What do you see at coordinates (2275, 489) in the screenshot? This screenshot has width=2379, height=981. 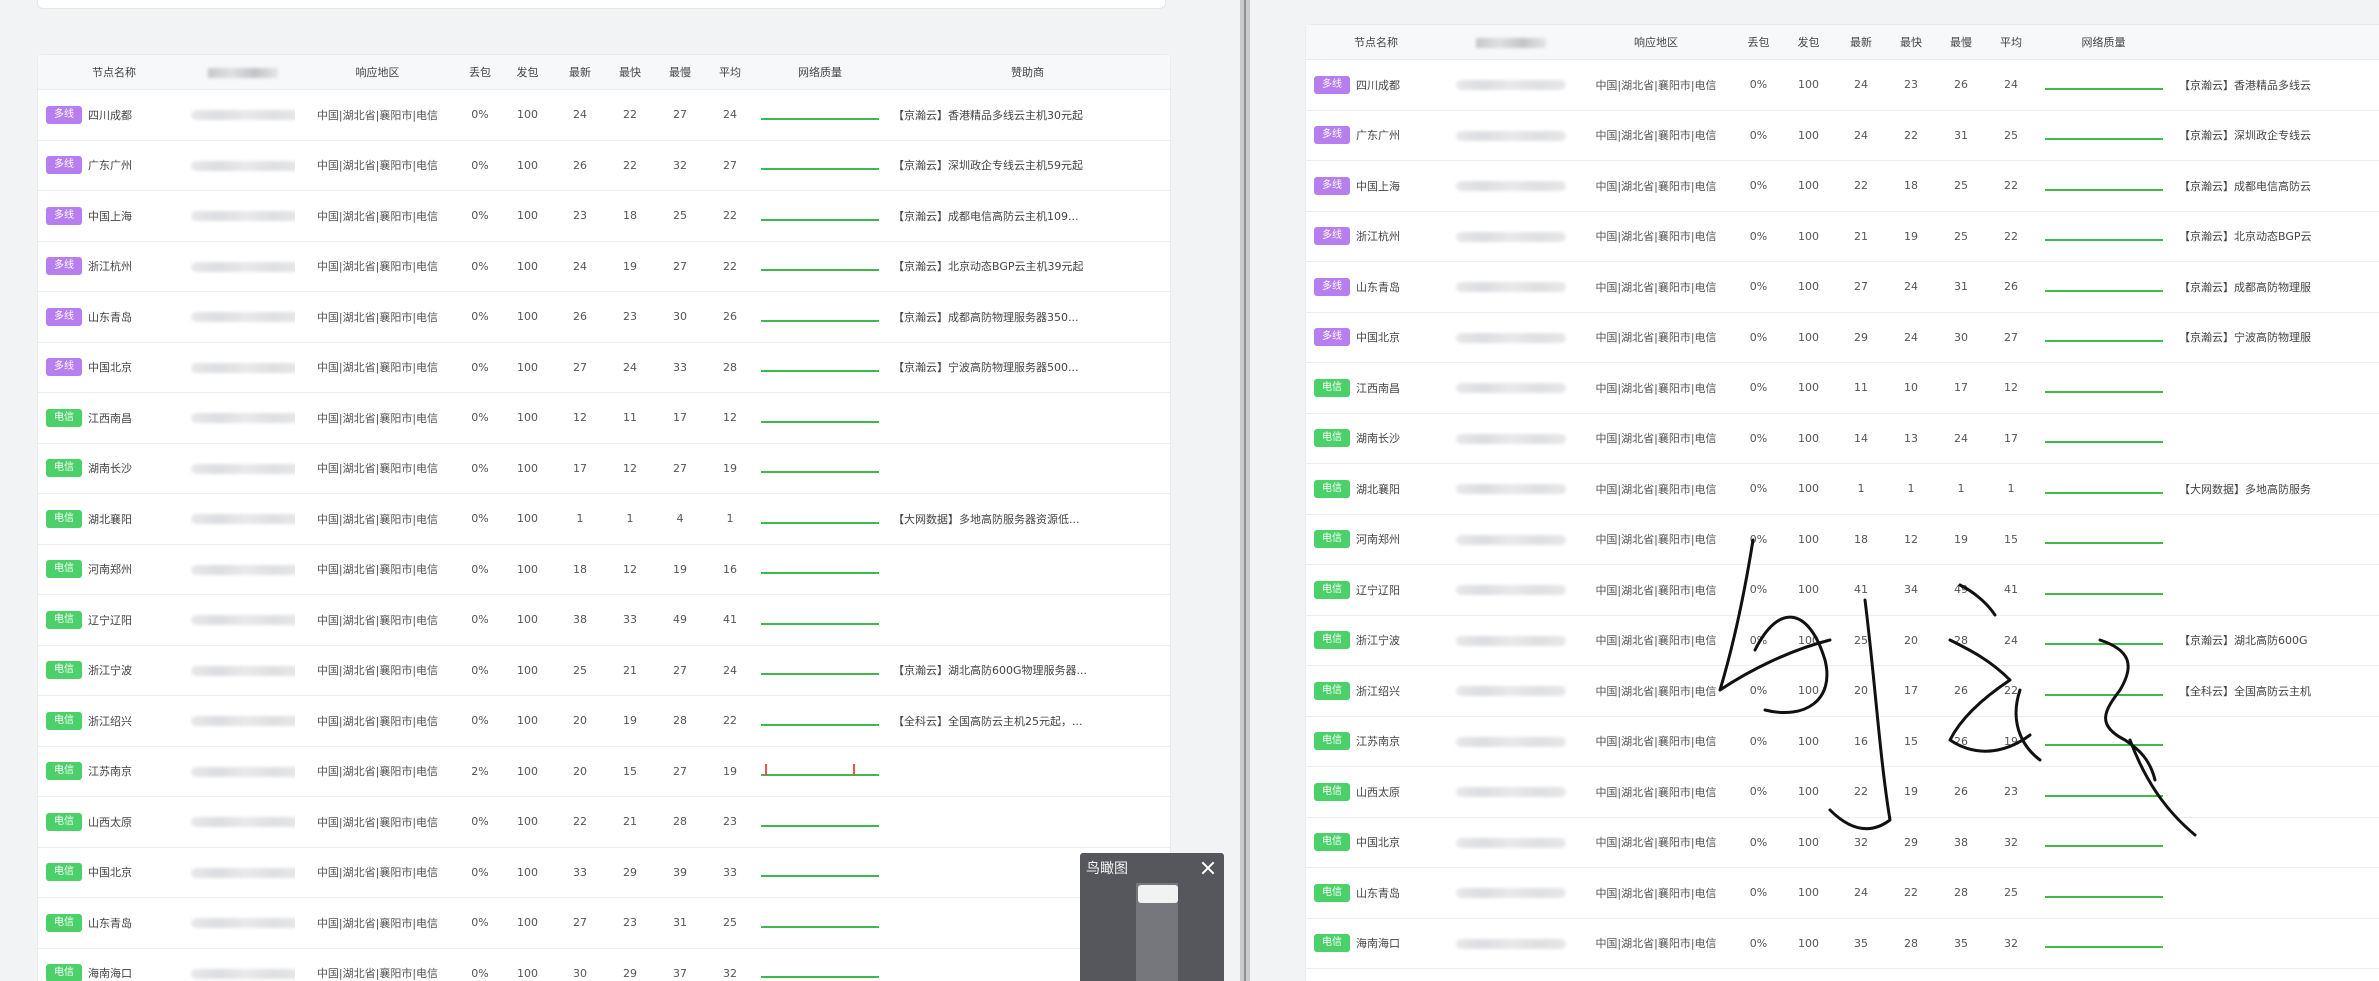 I see `sponsor-cell: 【大网数据】多地高防服务` at bounding box center [2275, 489].